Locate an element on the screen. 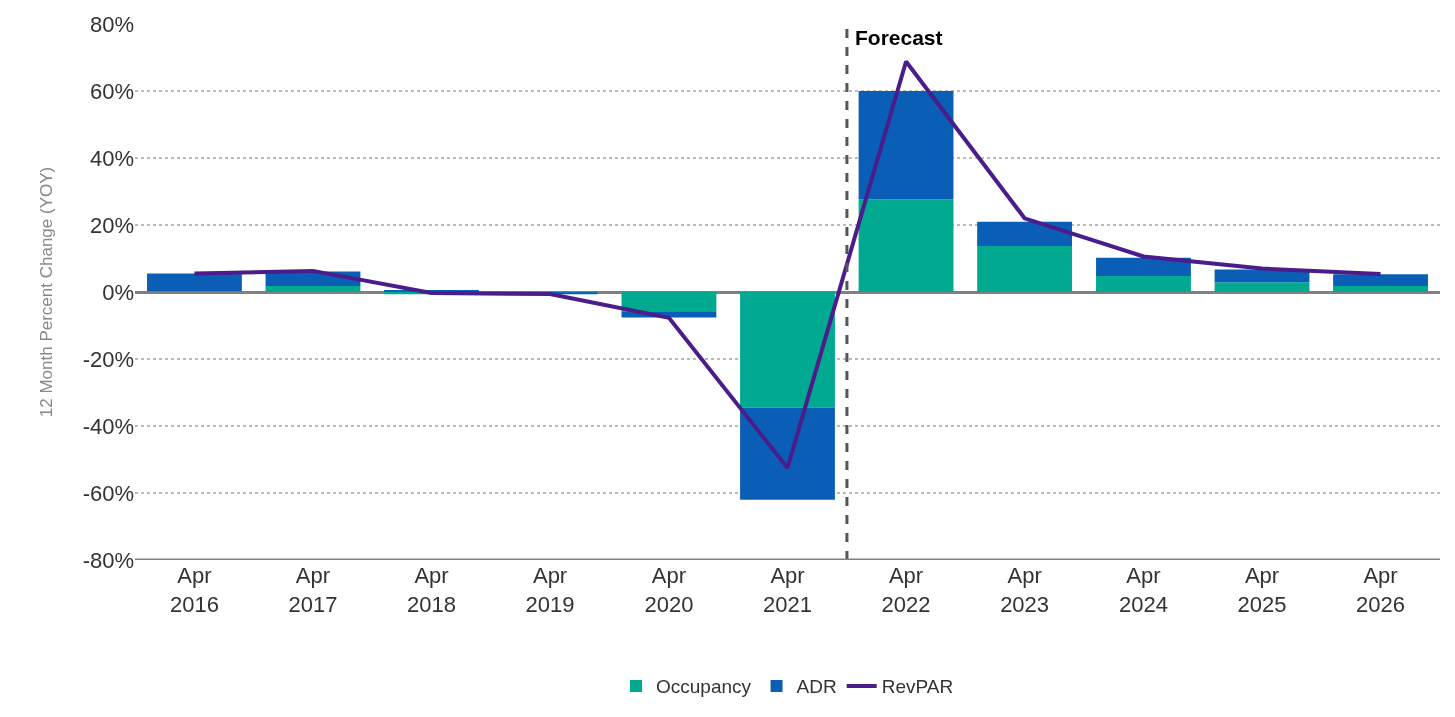  y-tick-label: -80% is located at coordinates (108, 560).